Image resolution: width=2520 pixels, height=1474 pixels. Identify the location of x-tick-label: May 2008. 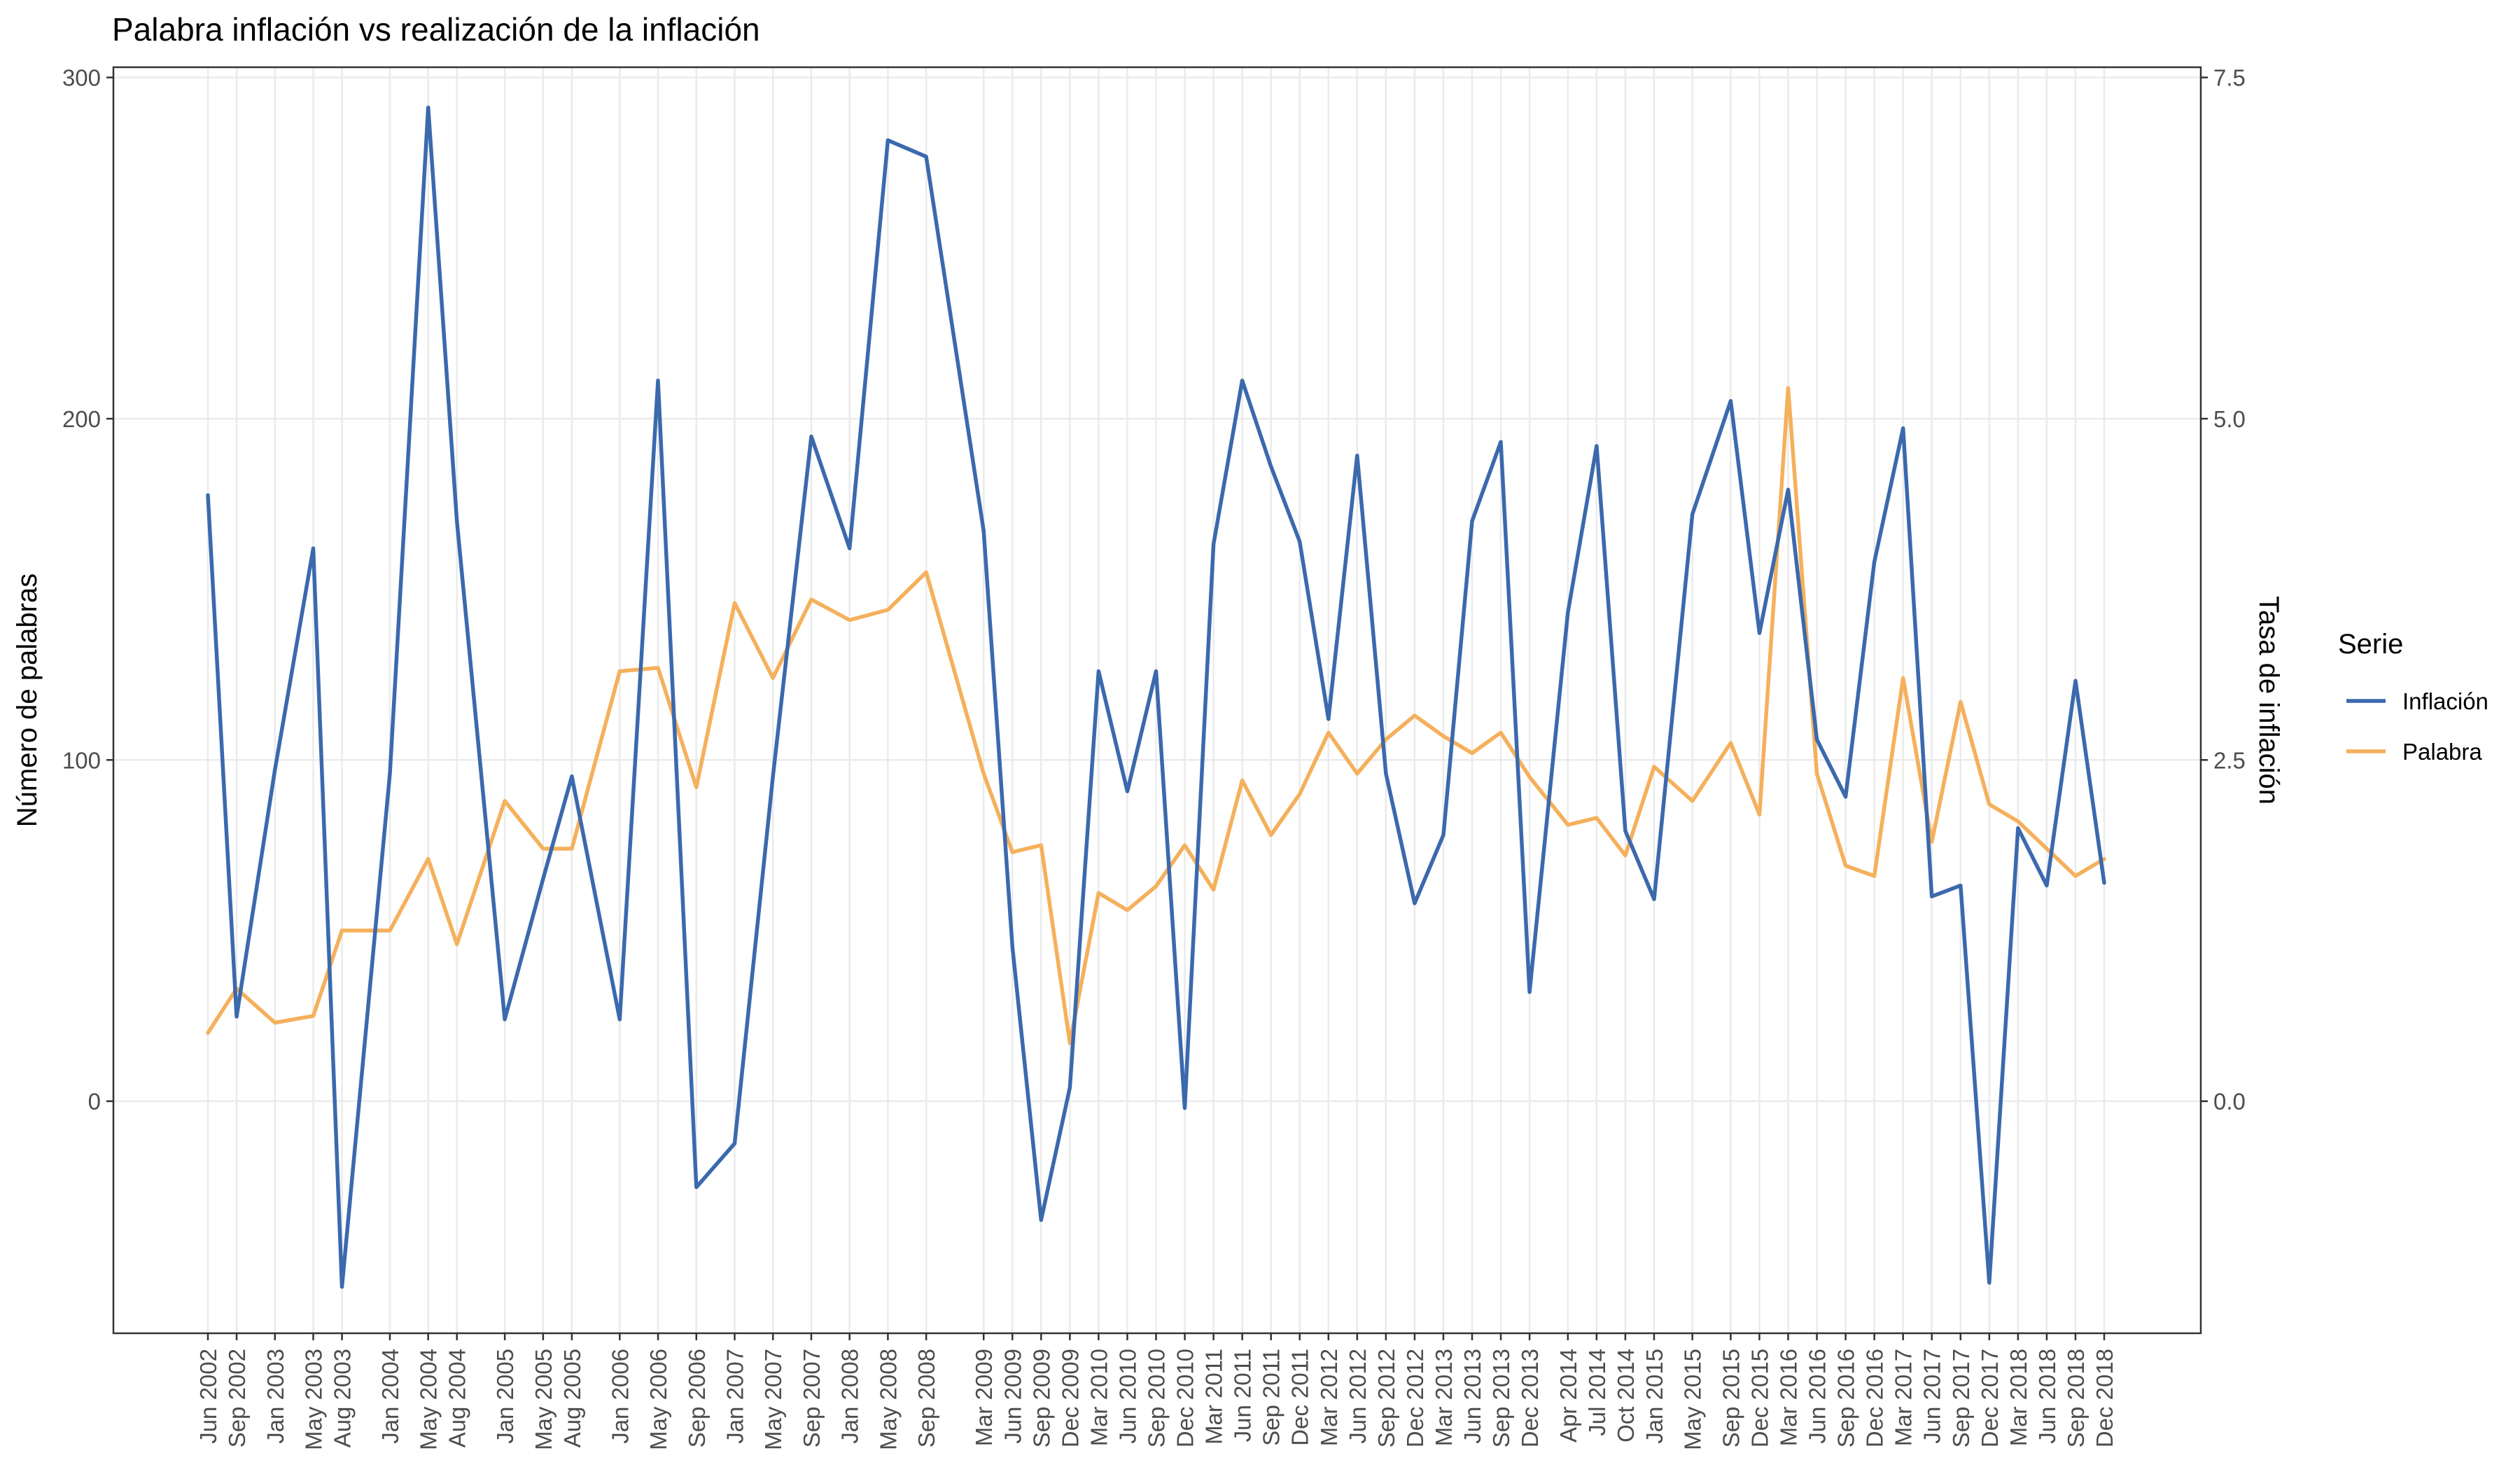
(888, 1399).